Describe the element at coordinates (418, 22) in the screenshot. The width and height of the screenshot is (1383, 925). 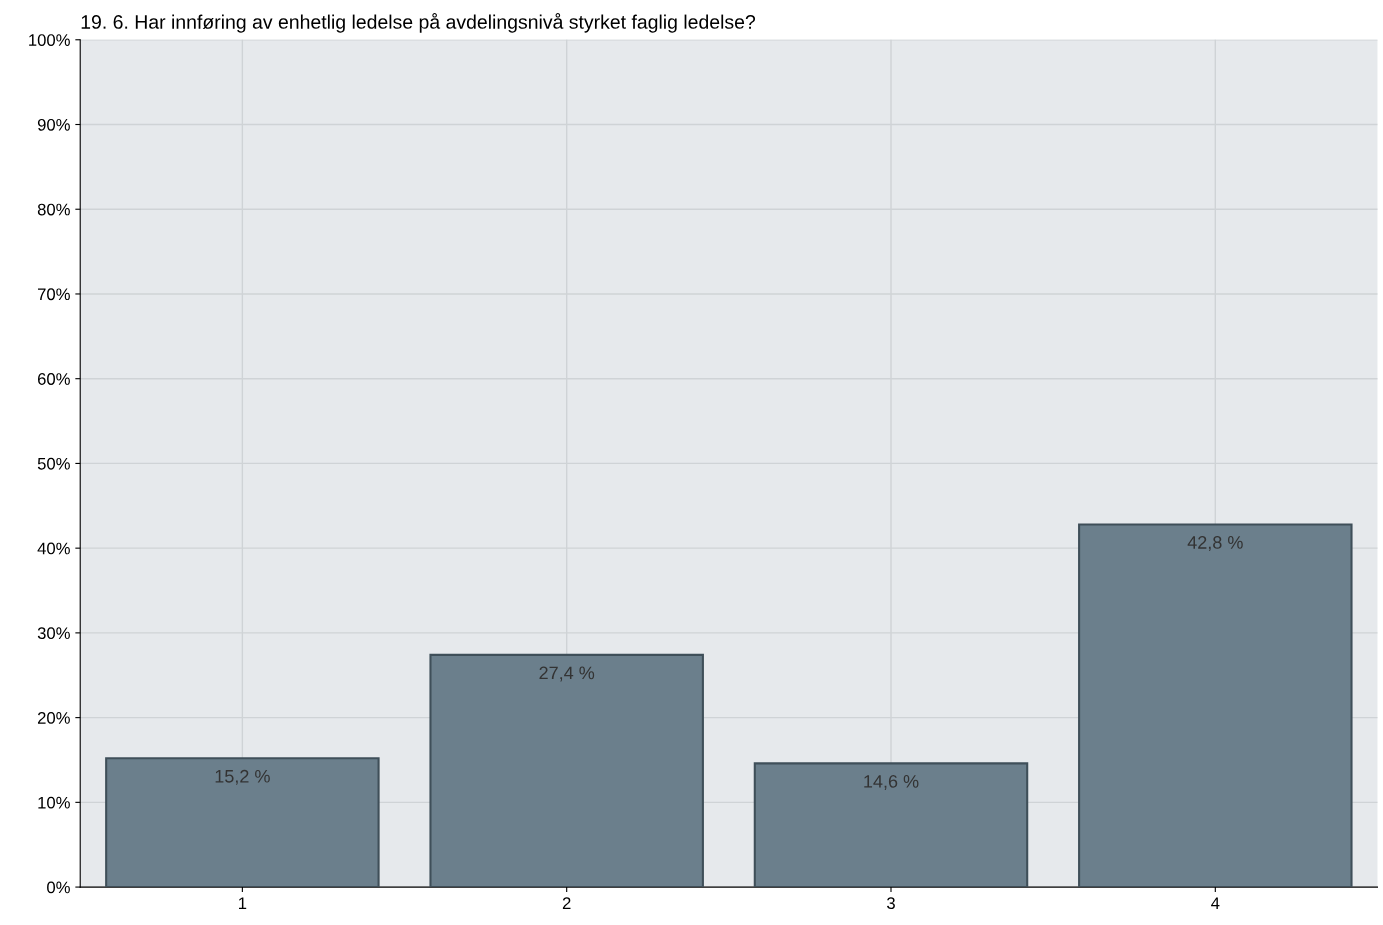
I see `chart-title: 19. 6. Har innføring av enhetlig ledelse på avdelingsnivå styrket faglig ledelse?` at that location.